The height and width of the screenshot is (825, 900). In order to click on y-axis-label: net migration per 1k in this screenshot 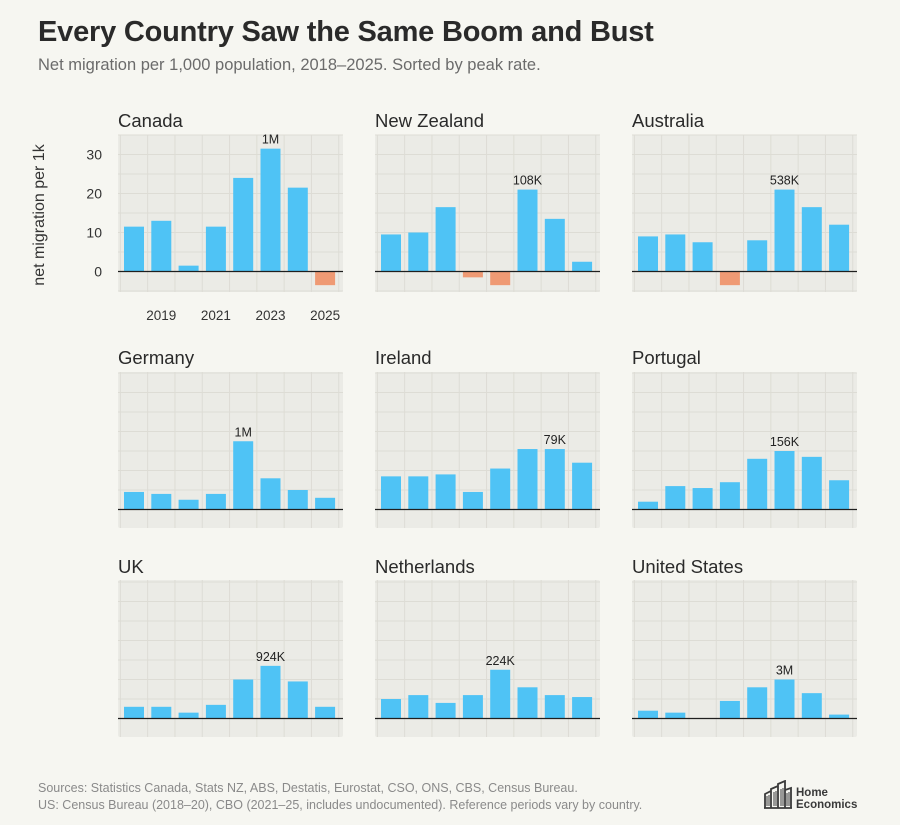, I will do `click(39, 215)`.